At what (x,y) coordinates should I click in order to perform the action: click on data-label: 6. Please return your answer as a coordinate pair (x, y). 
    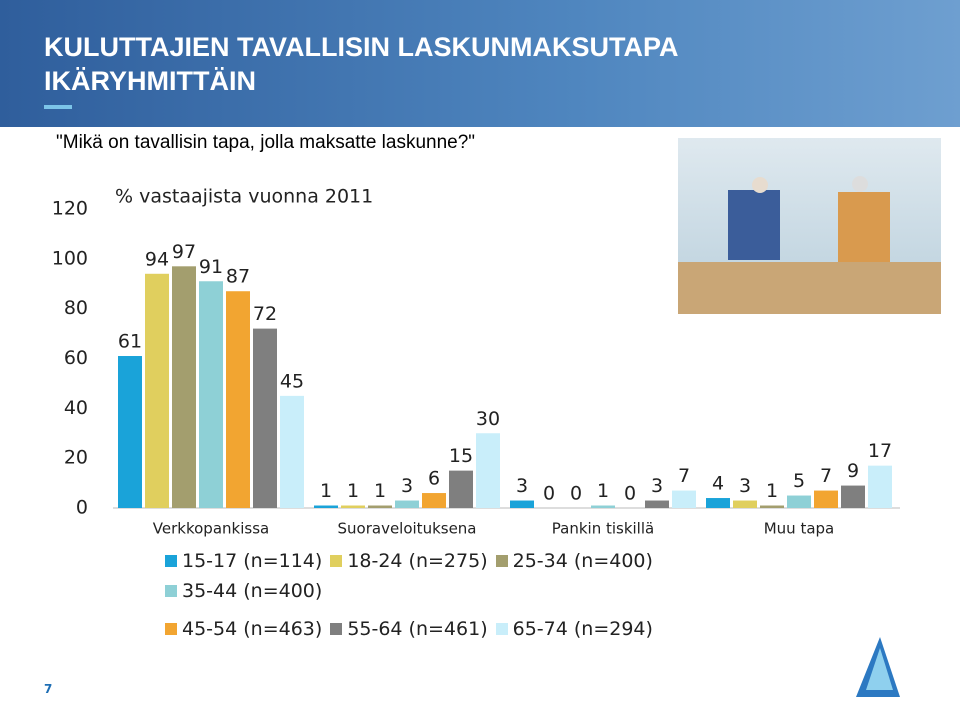
    Looking at the image, I should click on (434, 479).